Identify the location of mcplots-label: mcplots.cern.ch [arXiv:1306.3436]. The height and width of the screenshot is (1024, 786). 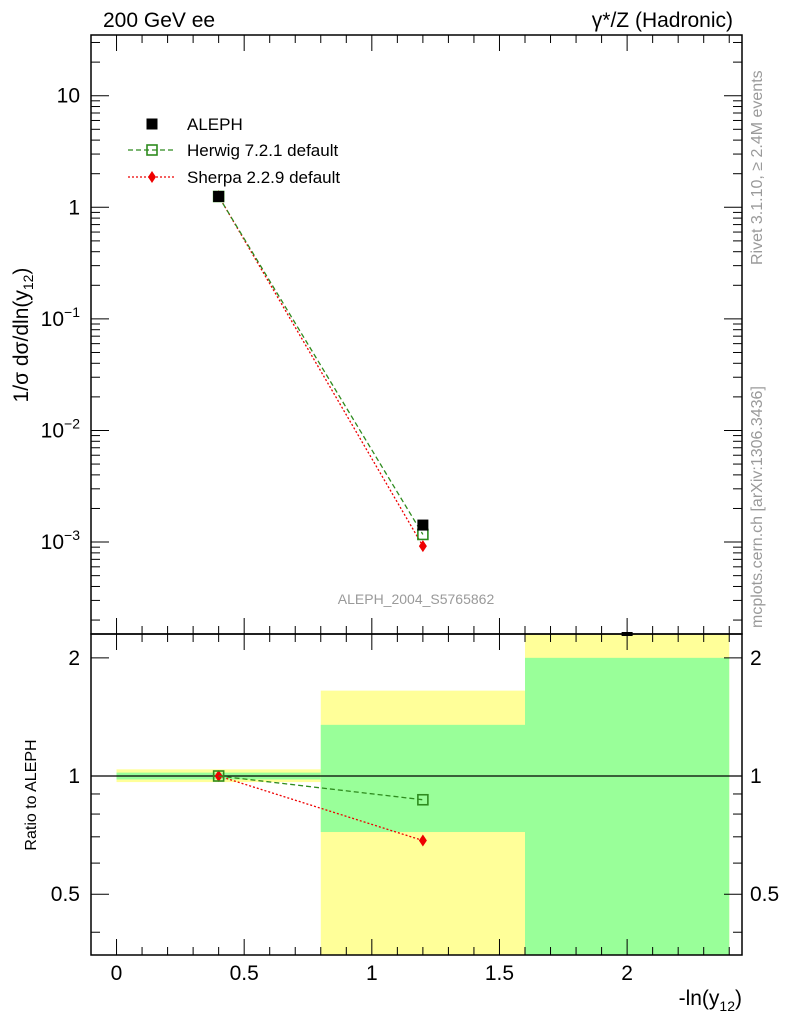
(757, 507).